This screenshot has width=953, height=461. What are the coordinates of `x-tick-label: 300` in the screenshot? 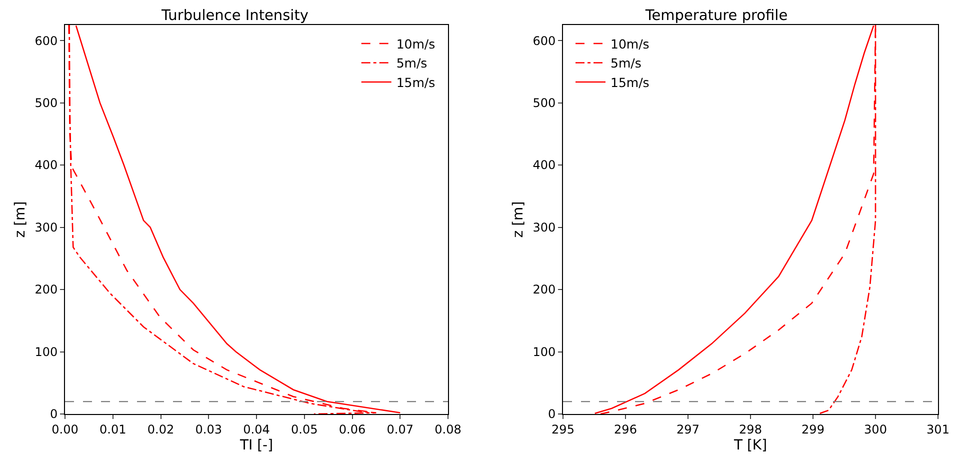 It's located at (875, 429).